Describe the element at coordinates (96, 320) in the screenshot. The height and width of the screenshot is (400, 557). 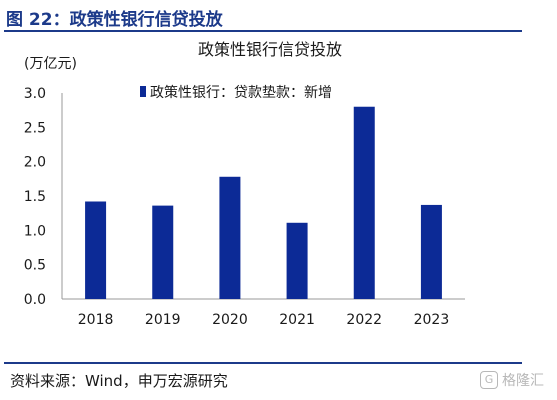
I see `x-tick-label: 2018` at that location.